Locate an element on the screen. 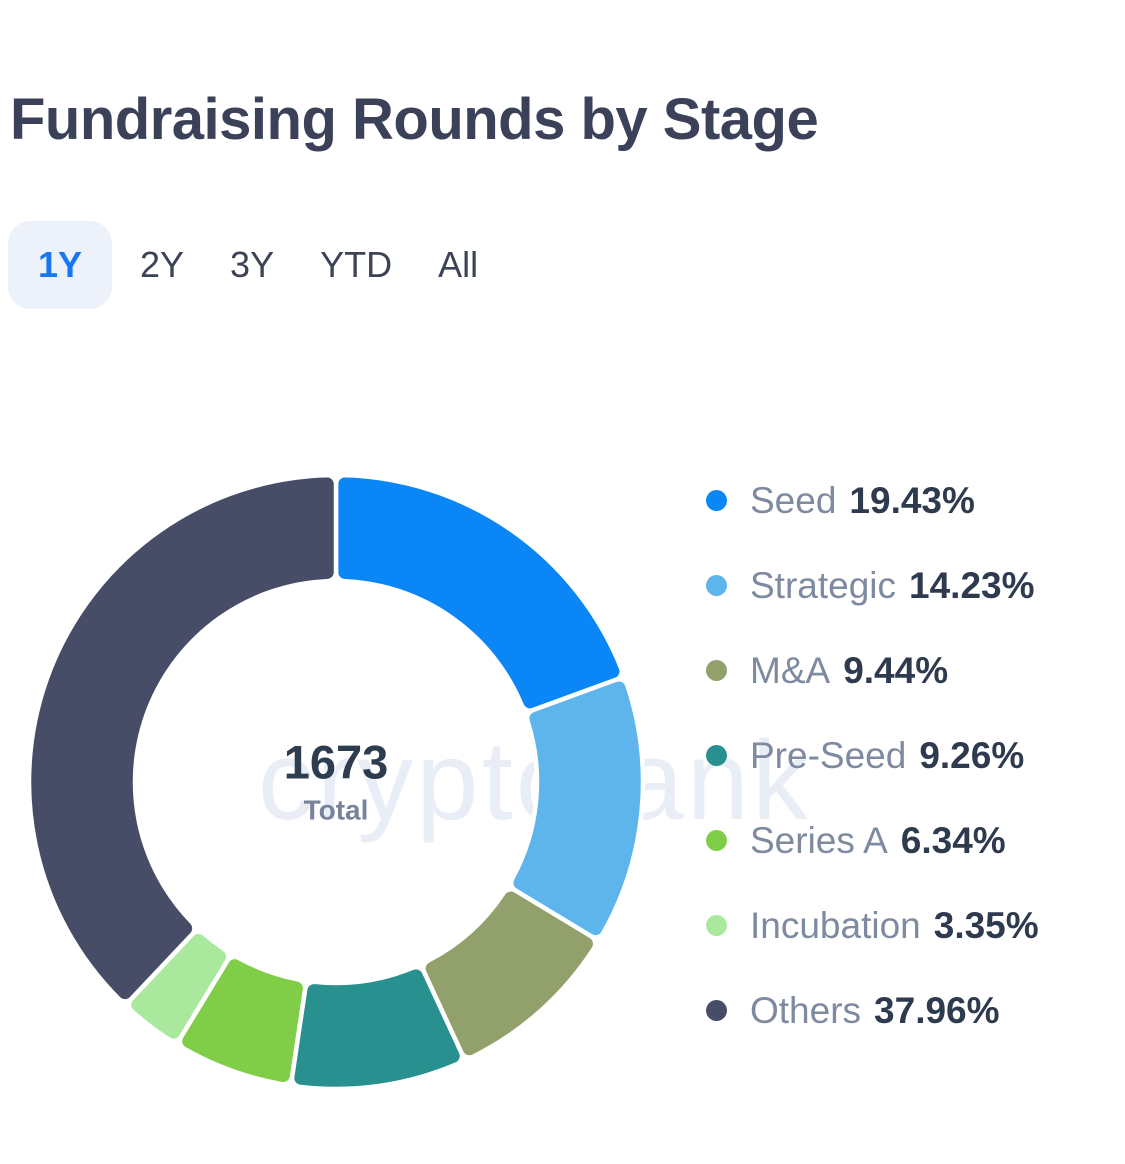 This screenshot has height=1164, width=1125. legend-item-seed: Seed 19.43% is located at coordinates (872, 500).